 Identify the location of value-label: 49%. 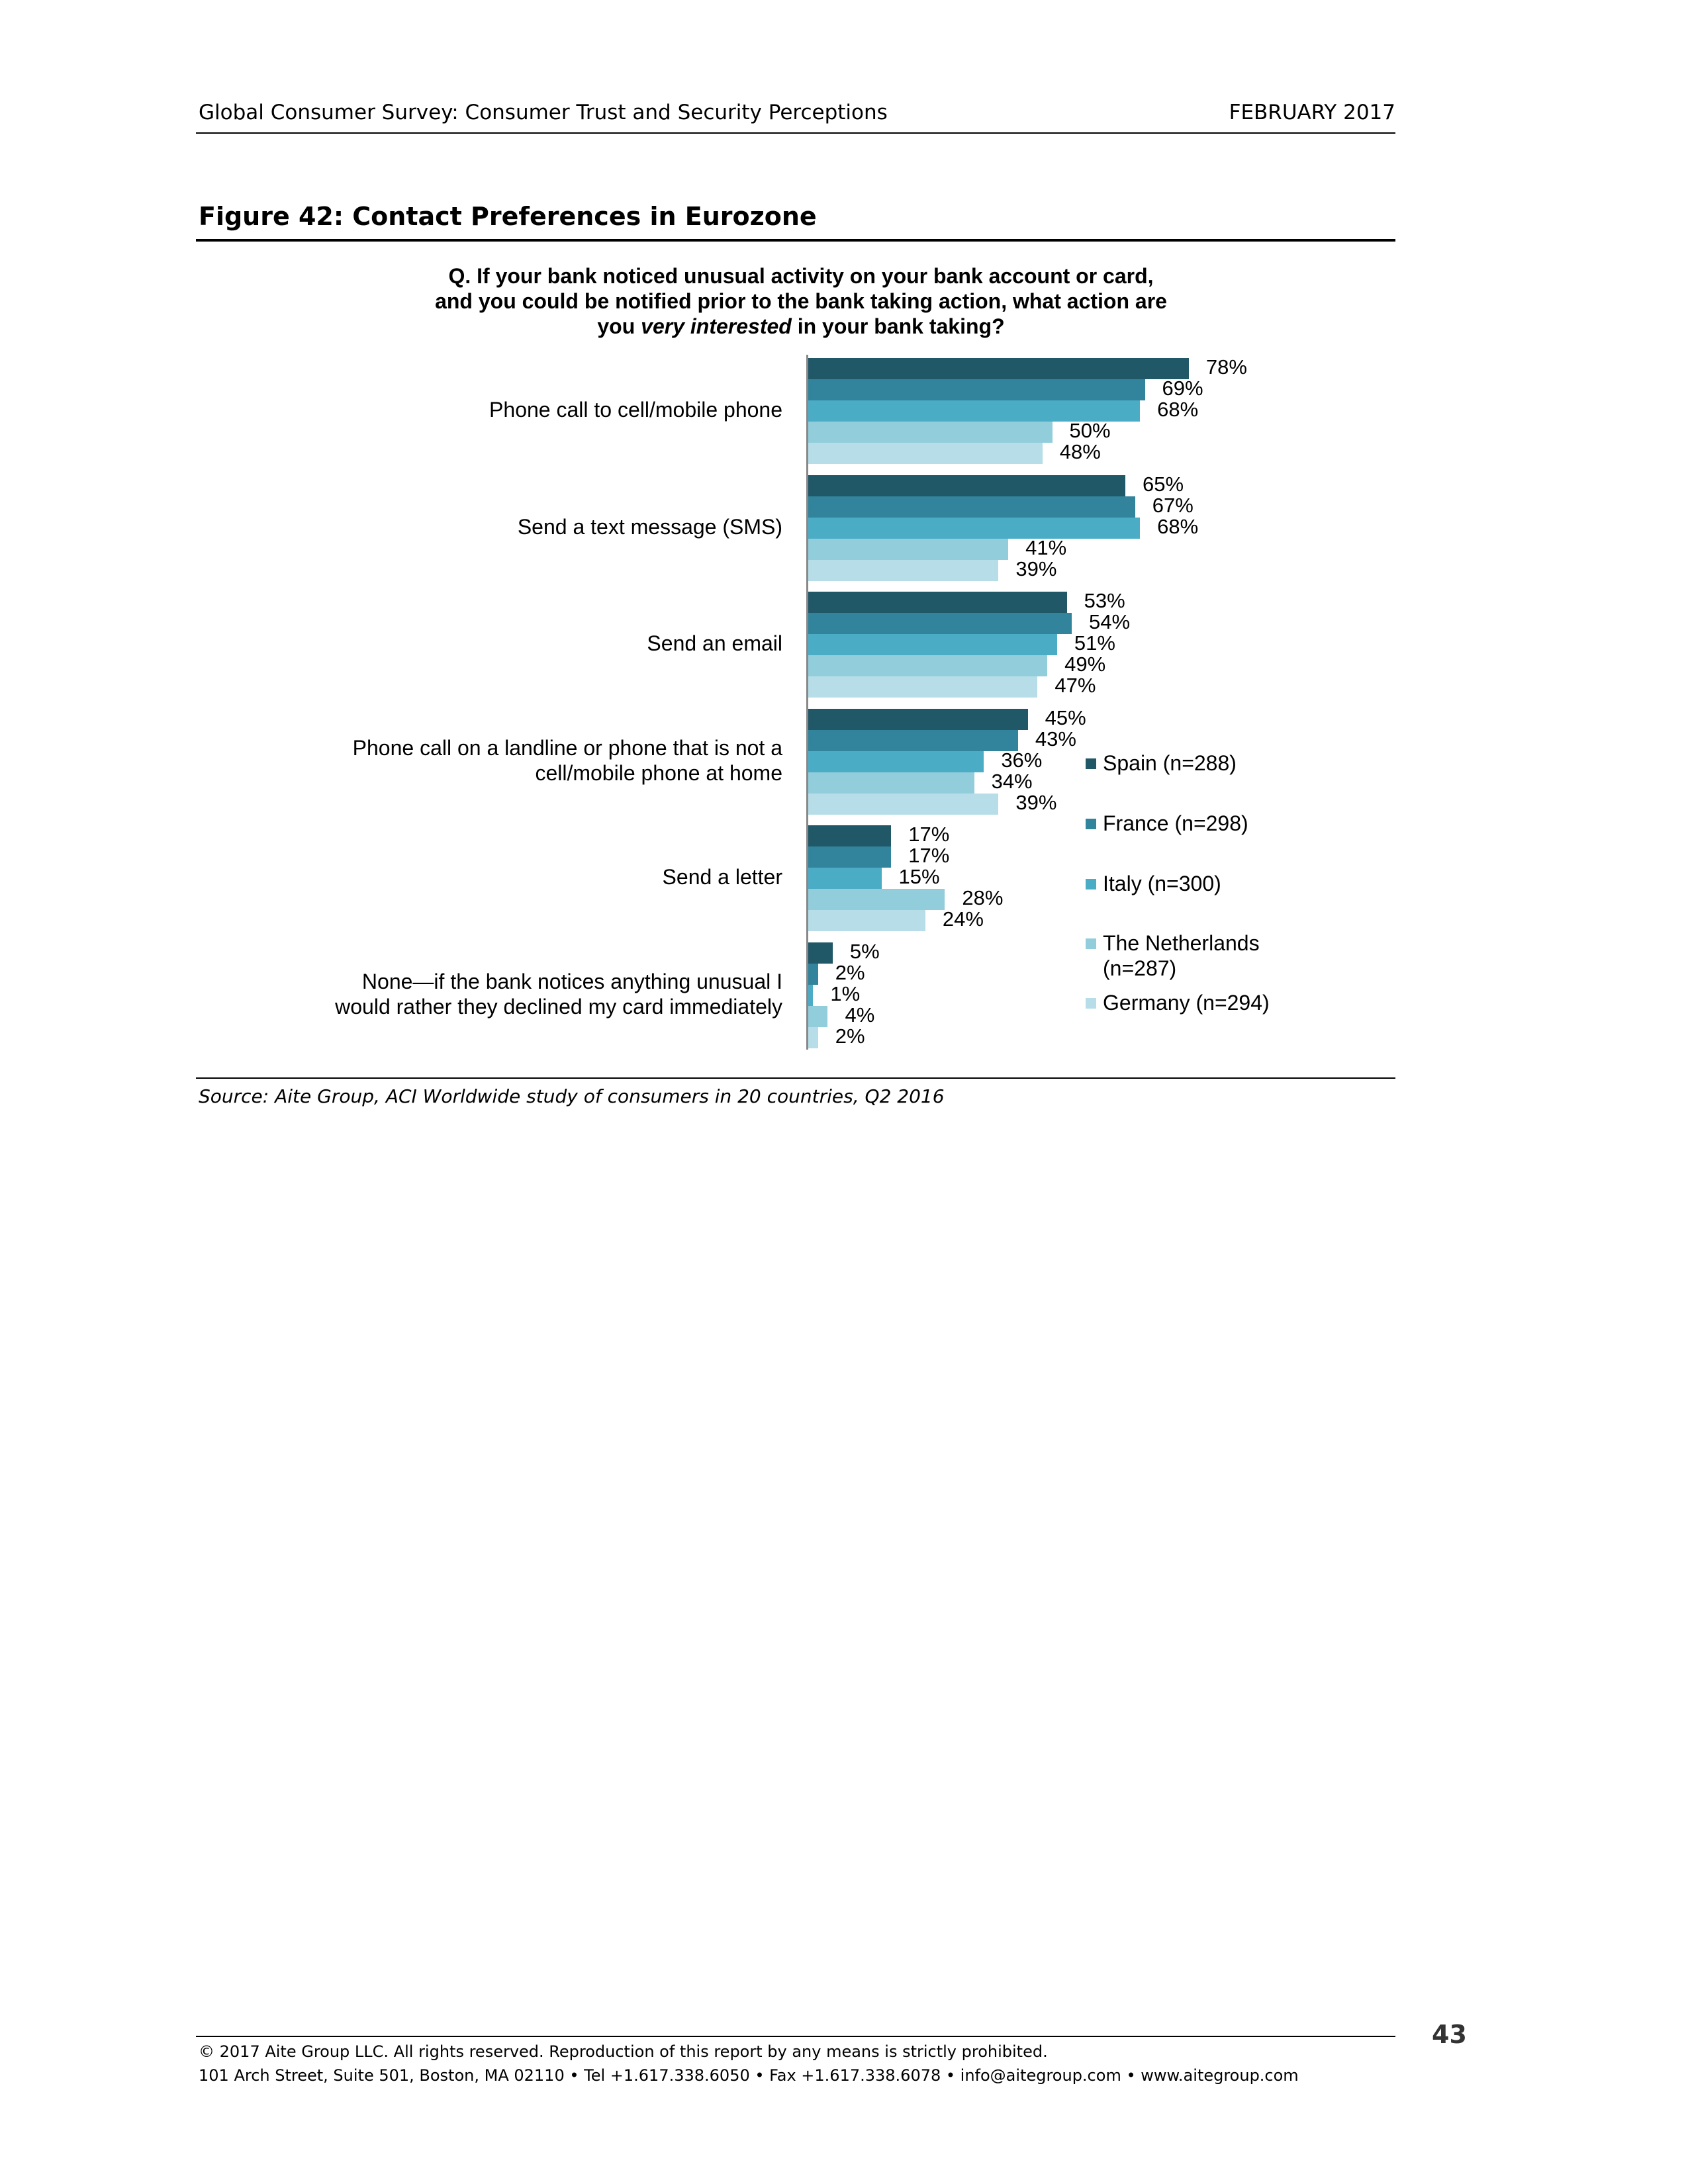
(1085, 664).